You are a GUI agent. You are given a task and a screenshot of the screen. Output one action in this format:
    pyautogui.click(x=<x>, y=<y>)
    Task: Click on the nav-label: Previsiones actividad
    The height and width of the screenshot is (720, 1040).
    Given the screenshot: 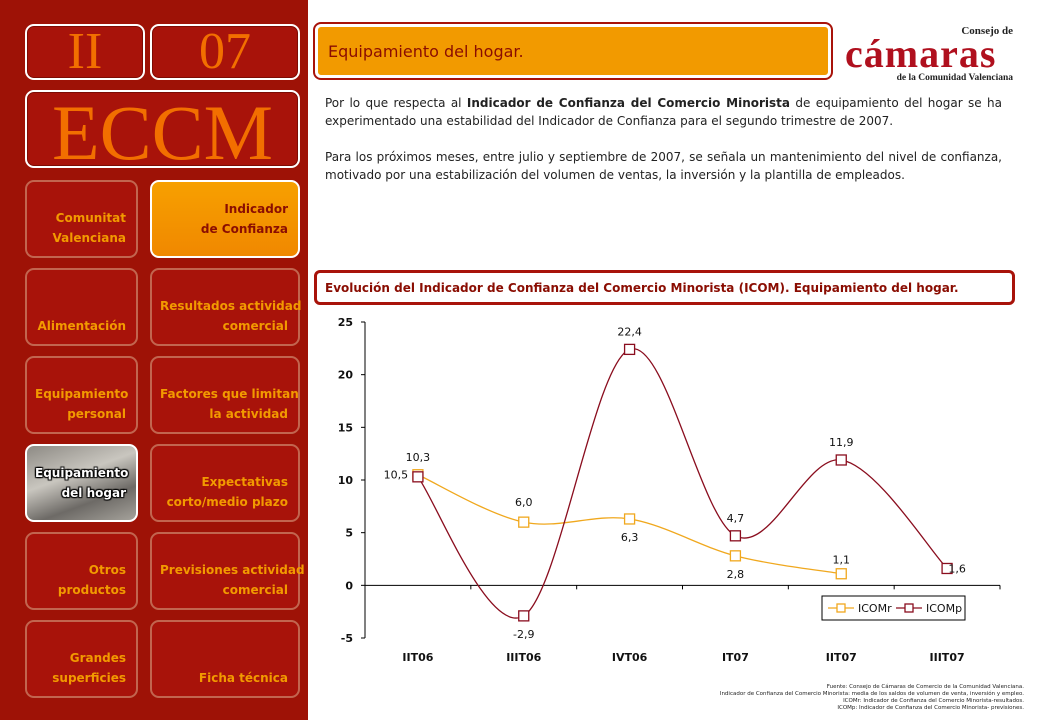 What is the action you would take?
    pyautogui.click(x=232, y=570)
    